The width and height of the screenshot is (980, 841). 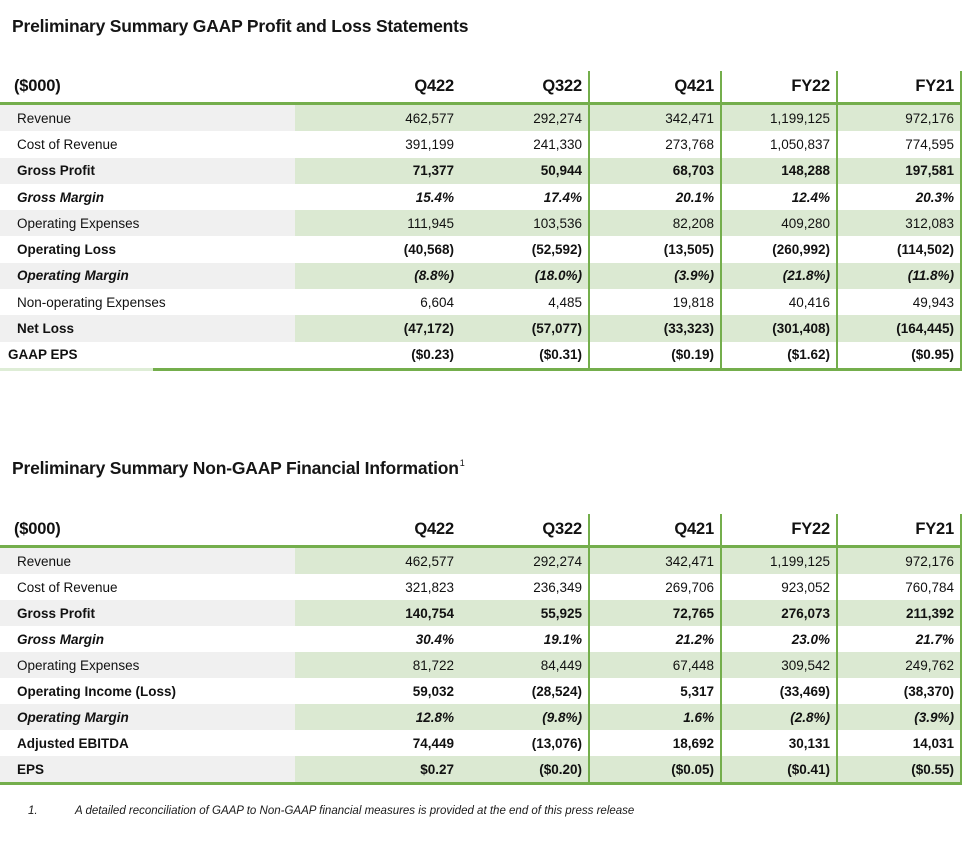 I want to click on cell-value: ($1.62), so click(x=780, y=354).